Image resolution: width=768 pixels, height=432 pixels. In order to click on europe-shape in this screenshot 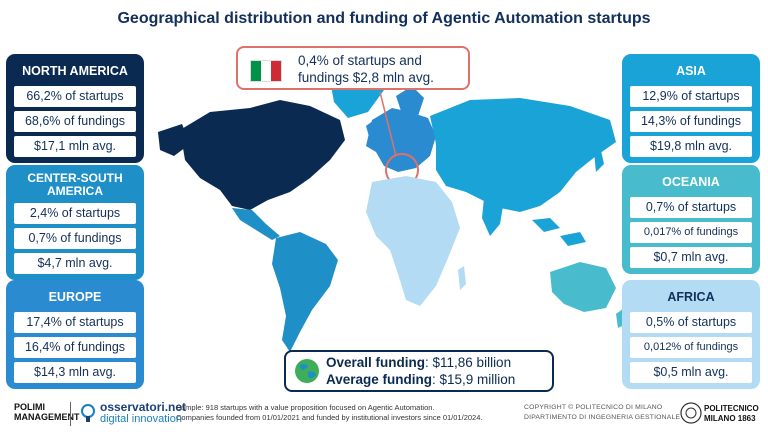, I will do `click(401, 140)`.